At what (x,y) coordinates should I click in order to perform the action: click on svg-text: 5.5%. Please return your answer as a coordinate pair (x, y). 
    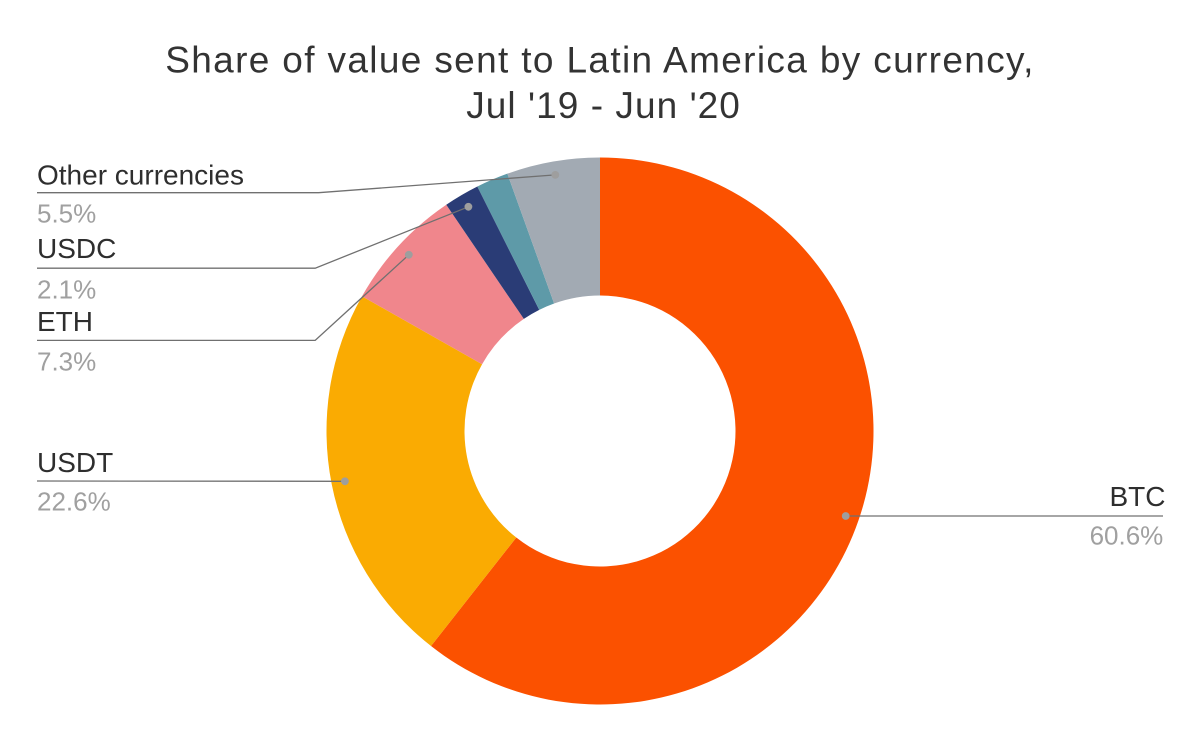
    Looking at the image, I should click on (66, 214).